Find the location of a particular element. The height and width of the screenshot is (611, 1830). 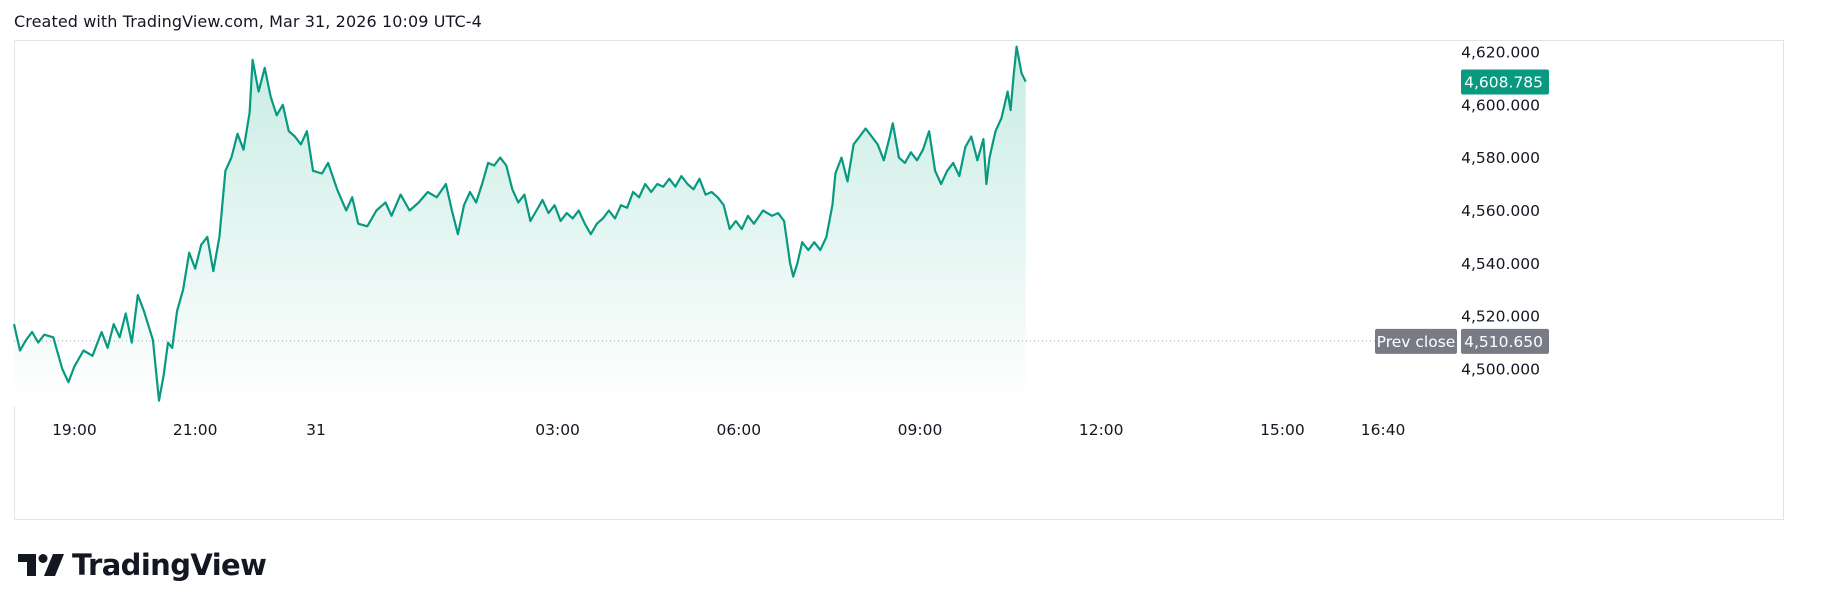

x-tick-label: 03:00 is located at coordinates (557, 430).